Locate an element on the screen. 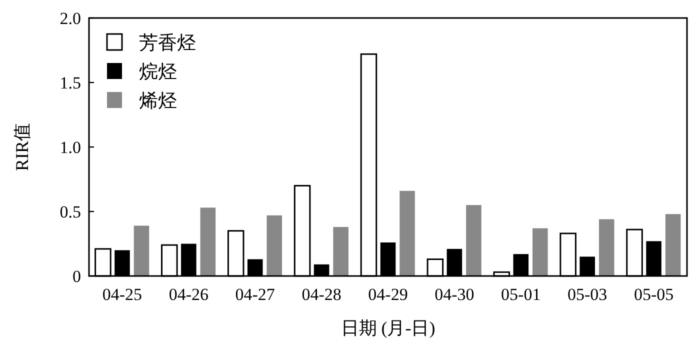 This screenshot has width=700, height=350. x-tick-label: 05-03 is located at coordinates (587, 294).